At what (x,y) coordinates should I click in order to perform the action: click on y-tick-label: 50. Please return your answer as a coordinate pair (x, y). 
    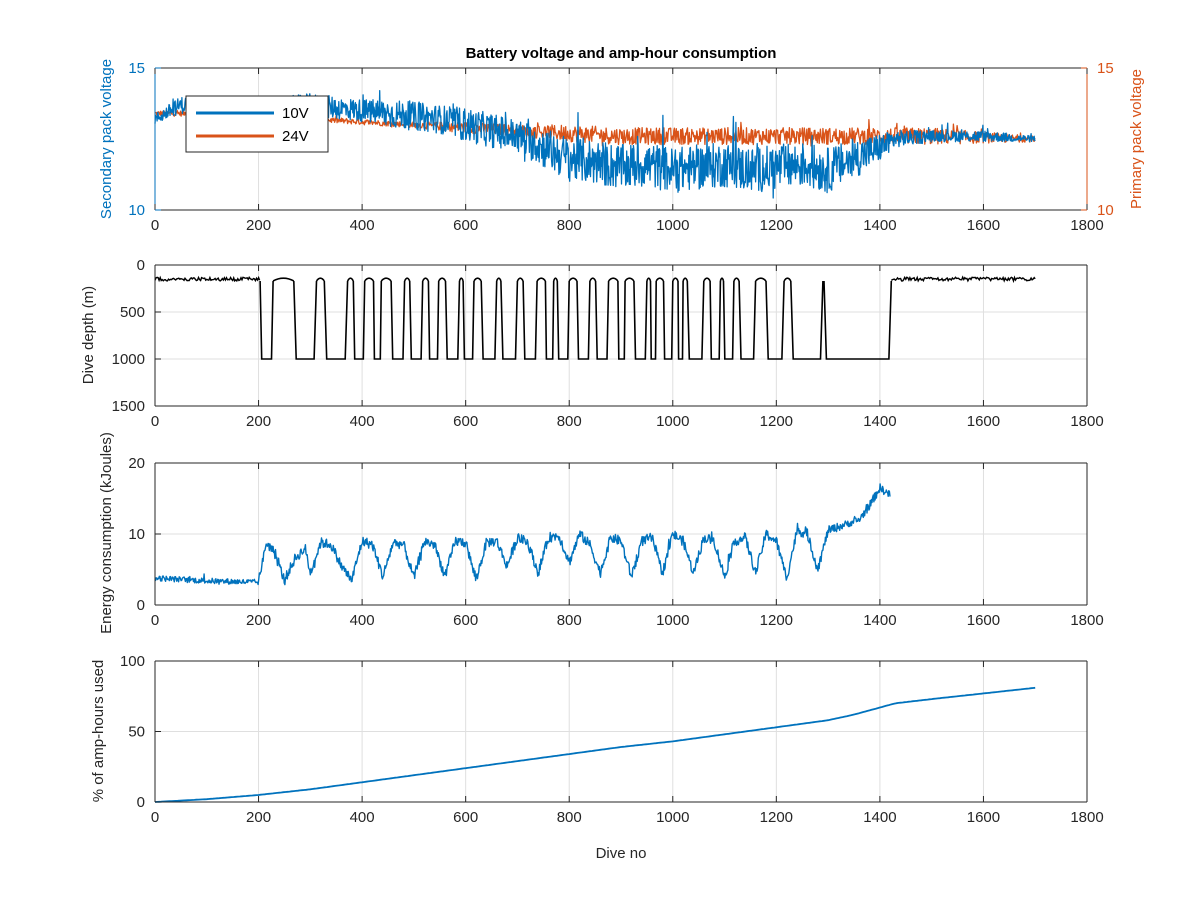
    Looking at the image, I should click on (136, 732).